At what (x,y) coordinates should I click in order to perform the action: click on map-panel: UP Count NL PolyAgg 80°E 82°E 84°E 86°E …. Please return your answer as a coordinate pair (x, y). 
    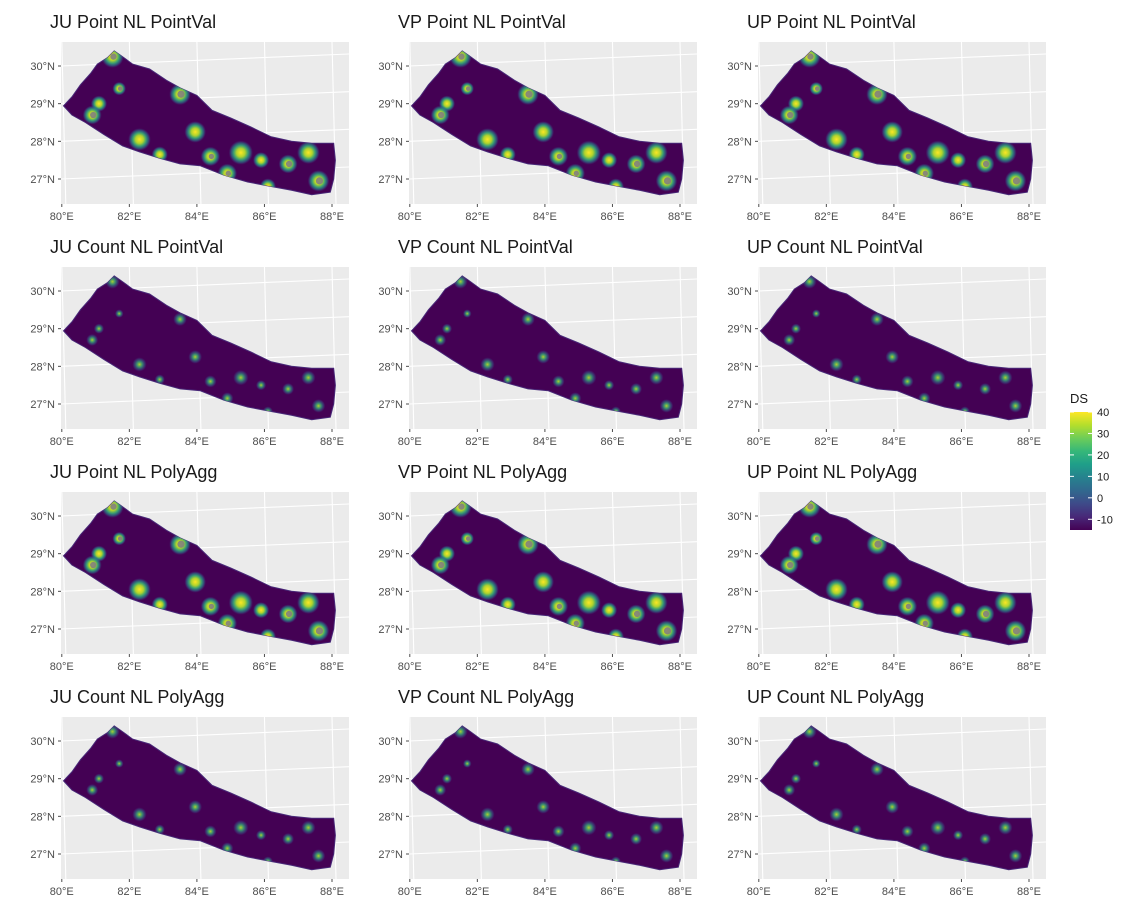
    Looking at the image, I should click on (886, 792).